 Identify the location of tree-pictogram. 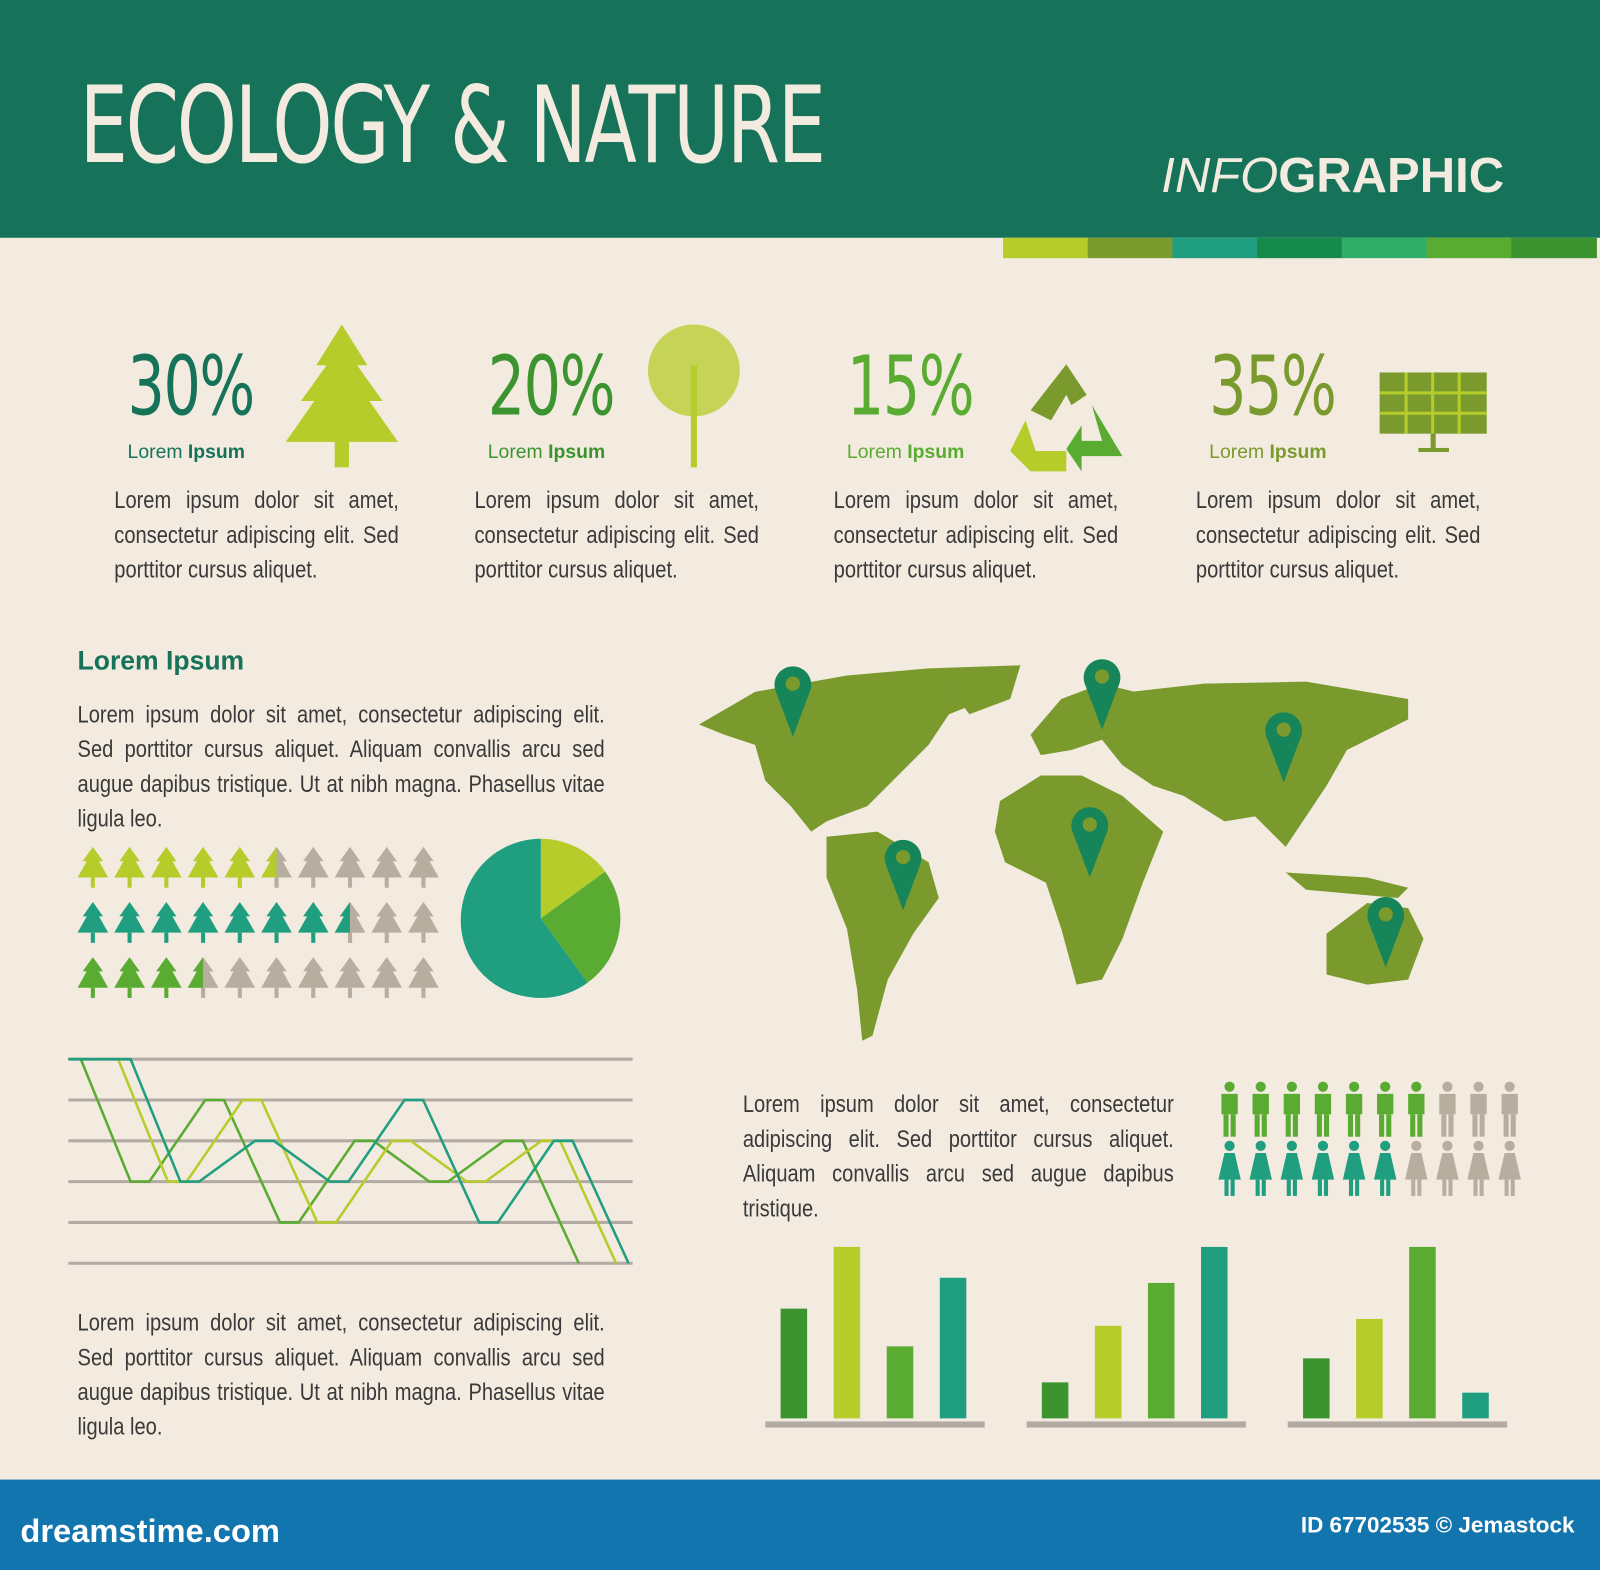
(258, 922).